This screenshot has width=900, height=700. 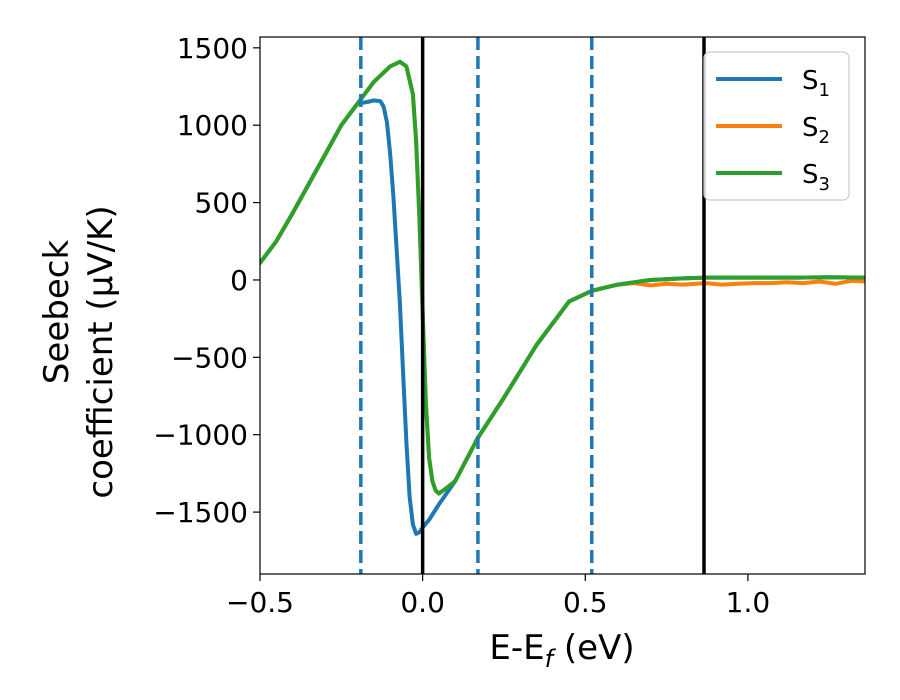 What do you see at coordinates (209, 357) in the screenshot?
I see `y-tick-label: −500` at bounding box center [209, 357].